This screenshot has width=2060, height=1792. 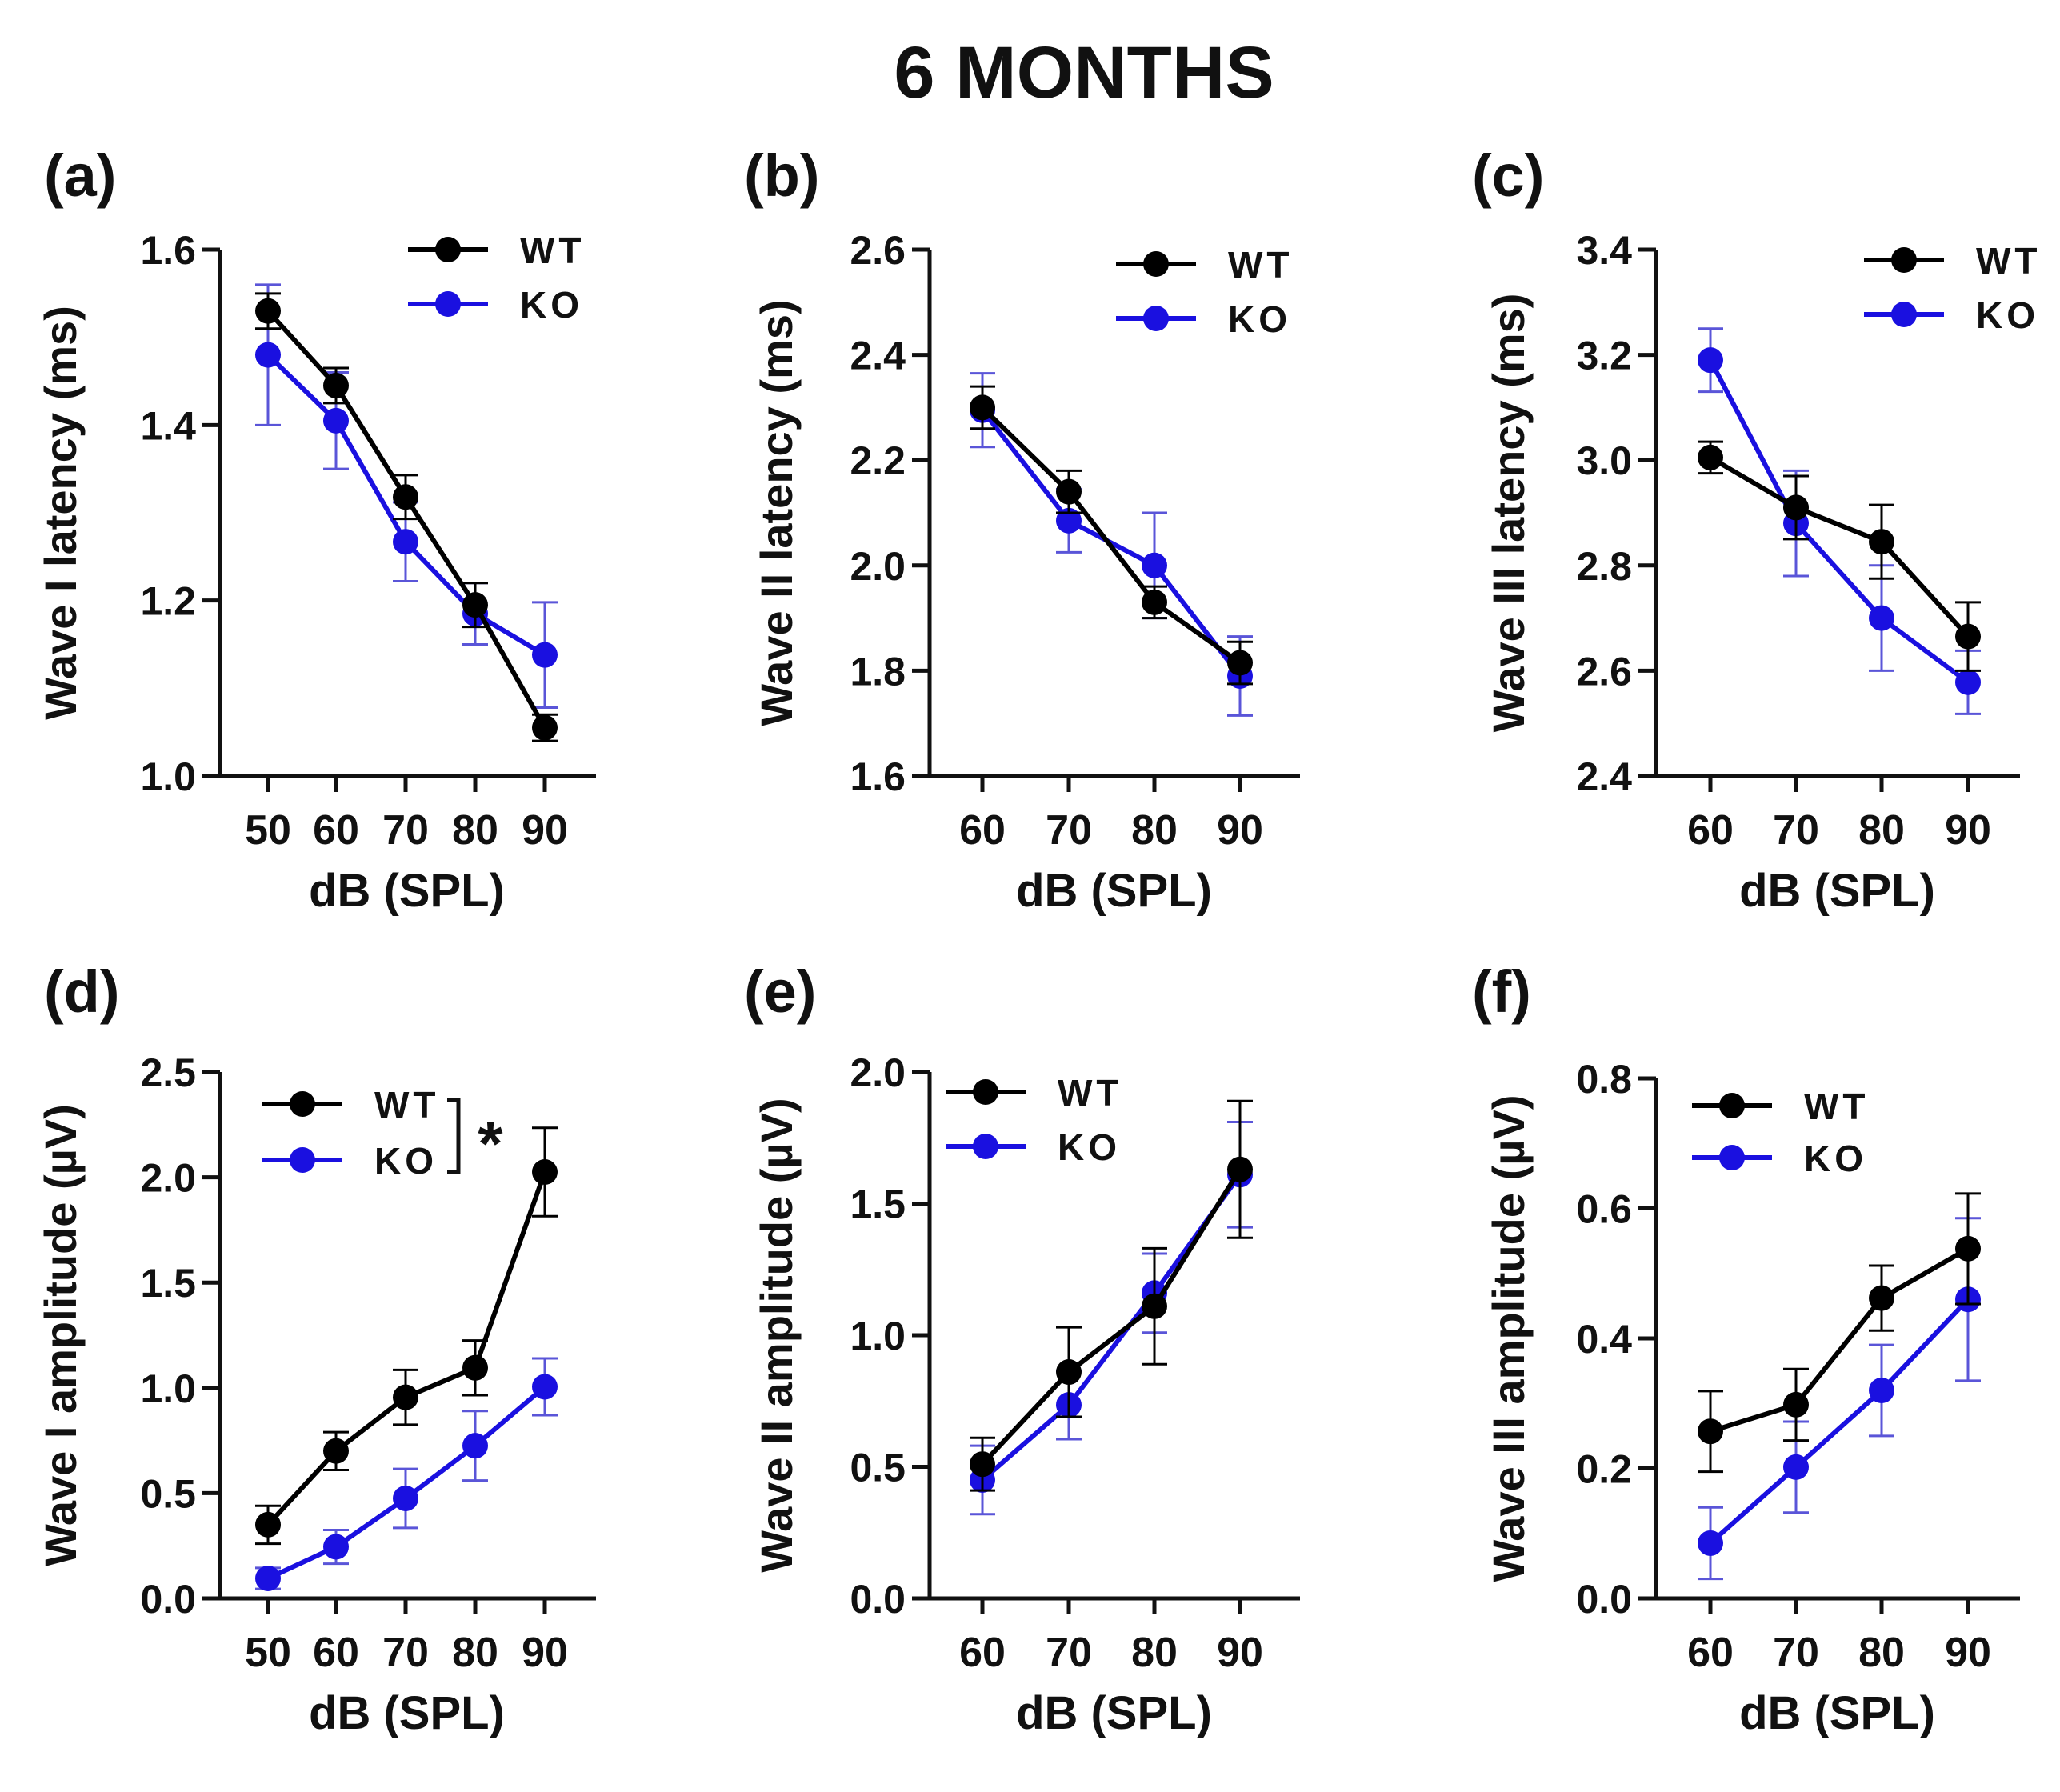 What do you see at coordinates (1084, 73) in the screenshot?
I see `figure-title: 6 MONTHS` at bounding box center [1084, 73].